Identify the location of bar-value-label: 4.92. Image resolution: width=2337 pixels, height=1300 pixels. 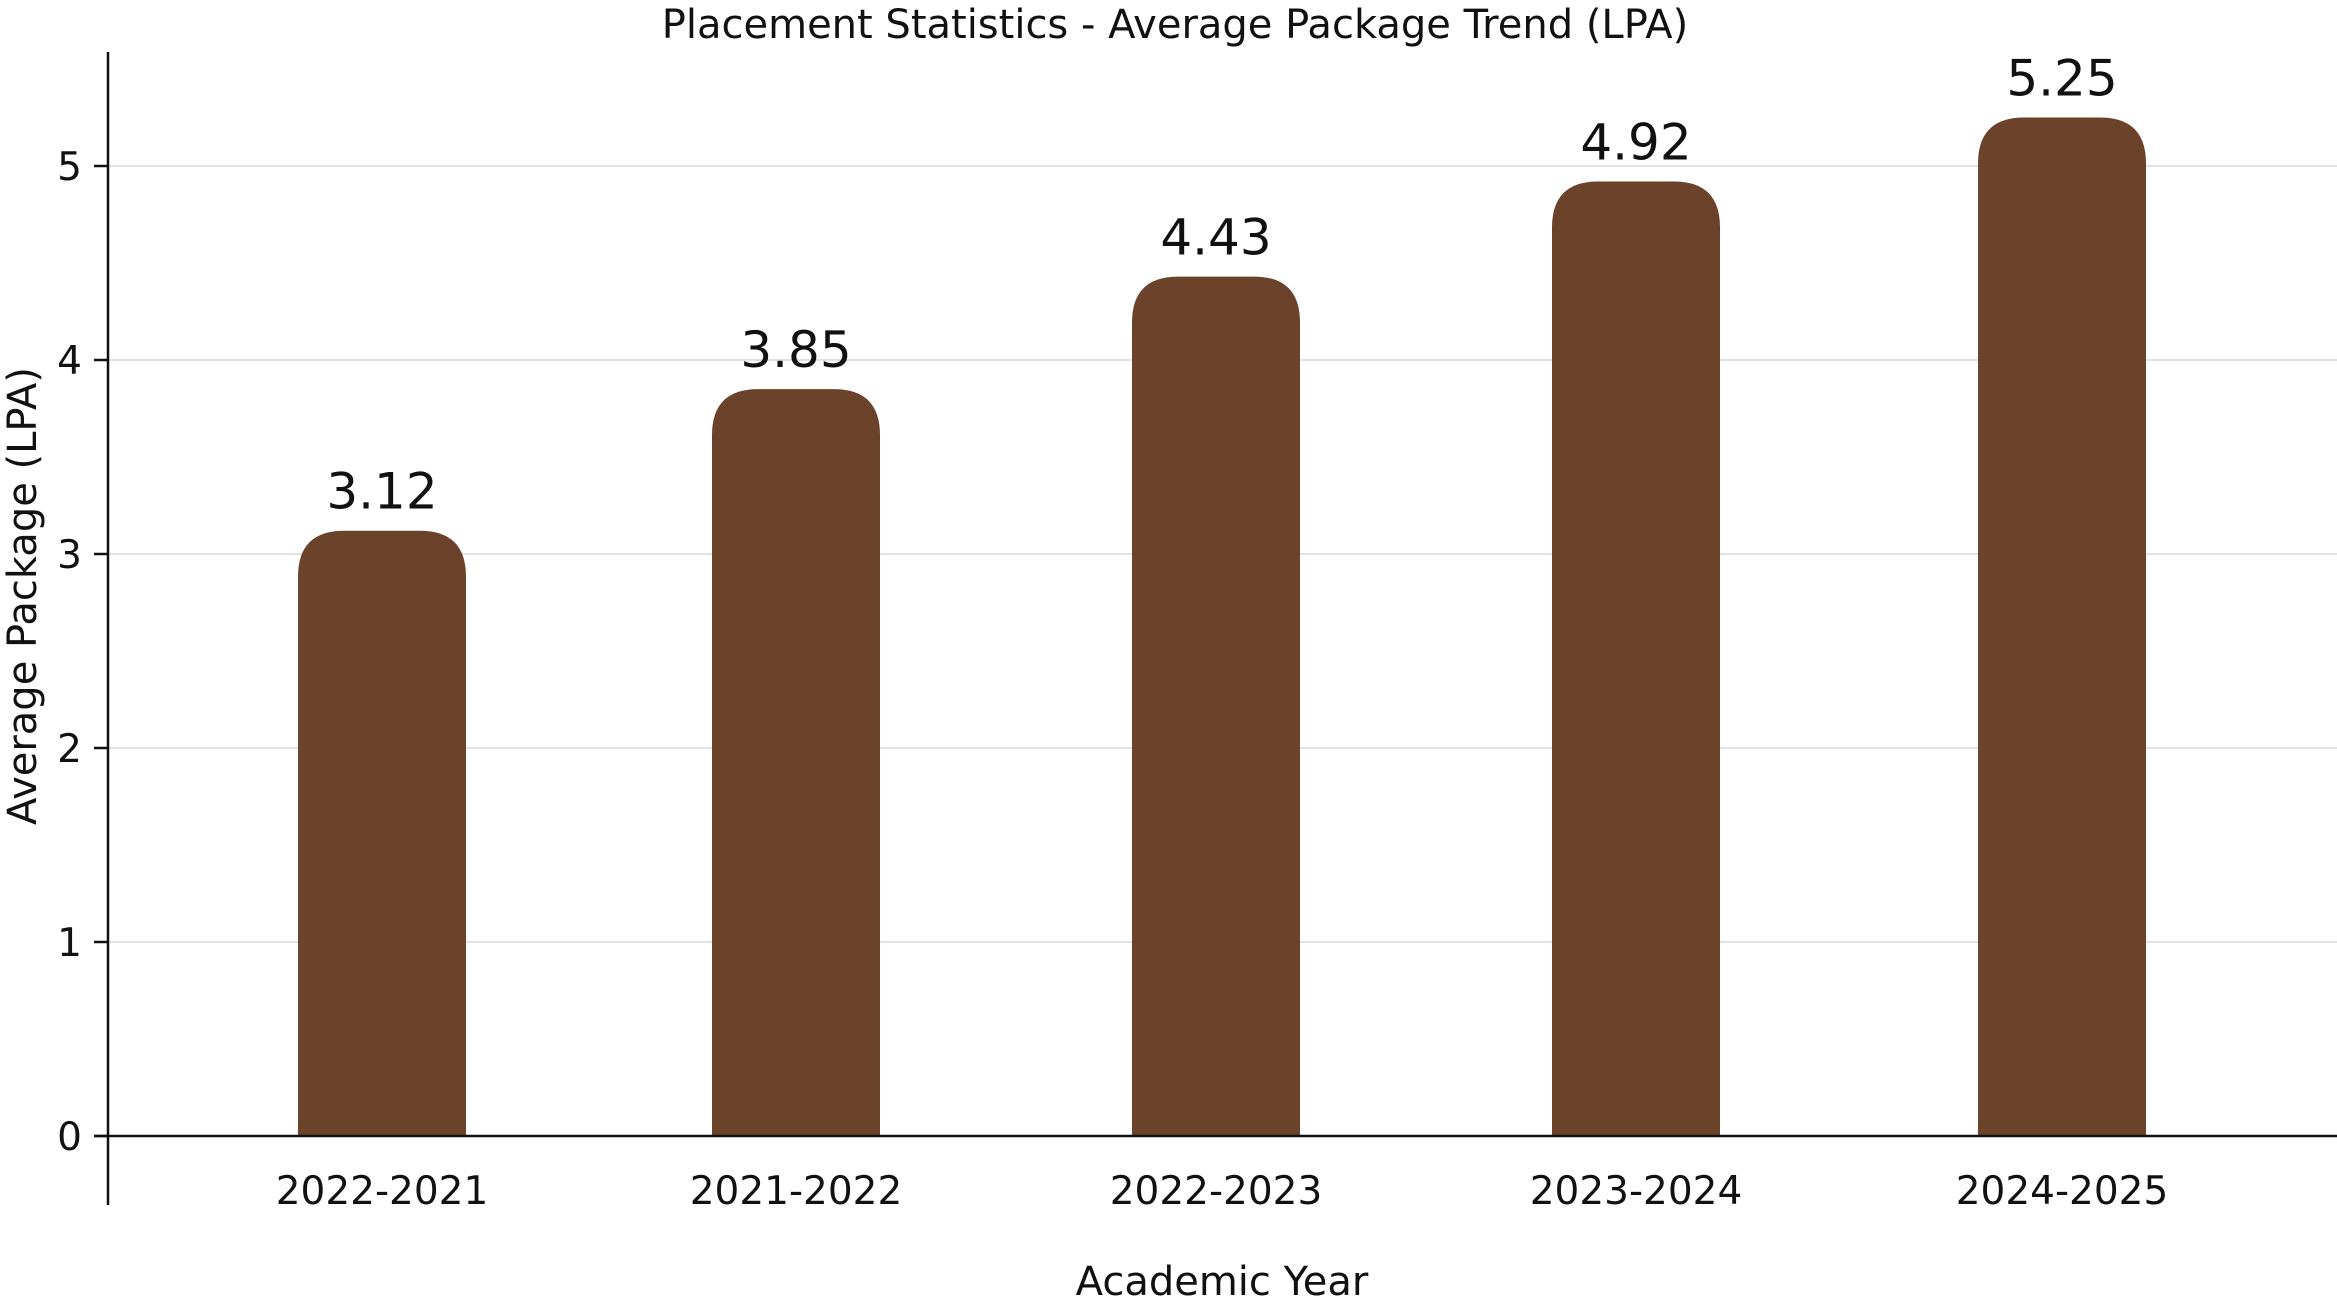
(1635, 143).